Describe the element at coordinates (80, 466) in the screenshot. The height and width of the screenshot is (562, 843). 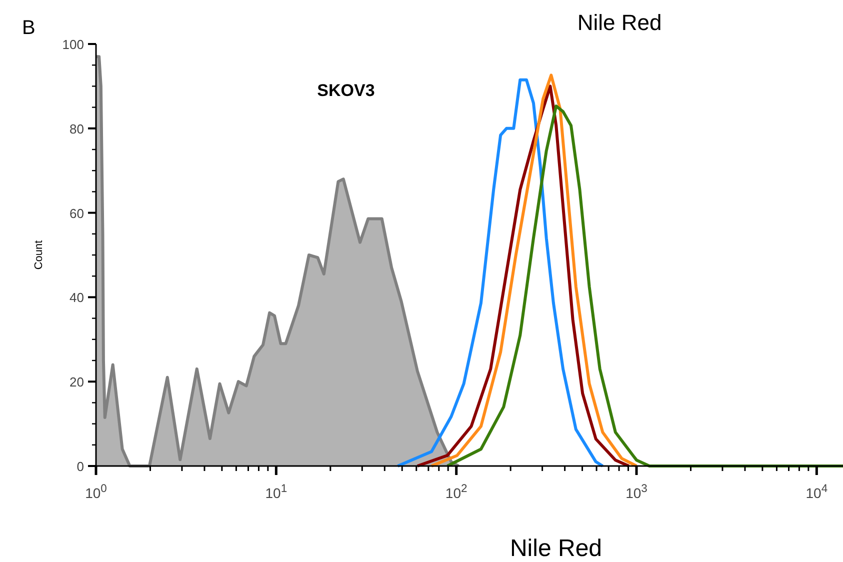
I see `y-tick-label: 0` at that location.